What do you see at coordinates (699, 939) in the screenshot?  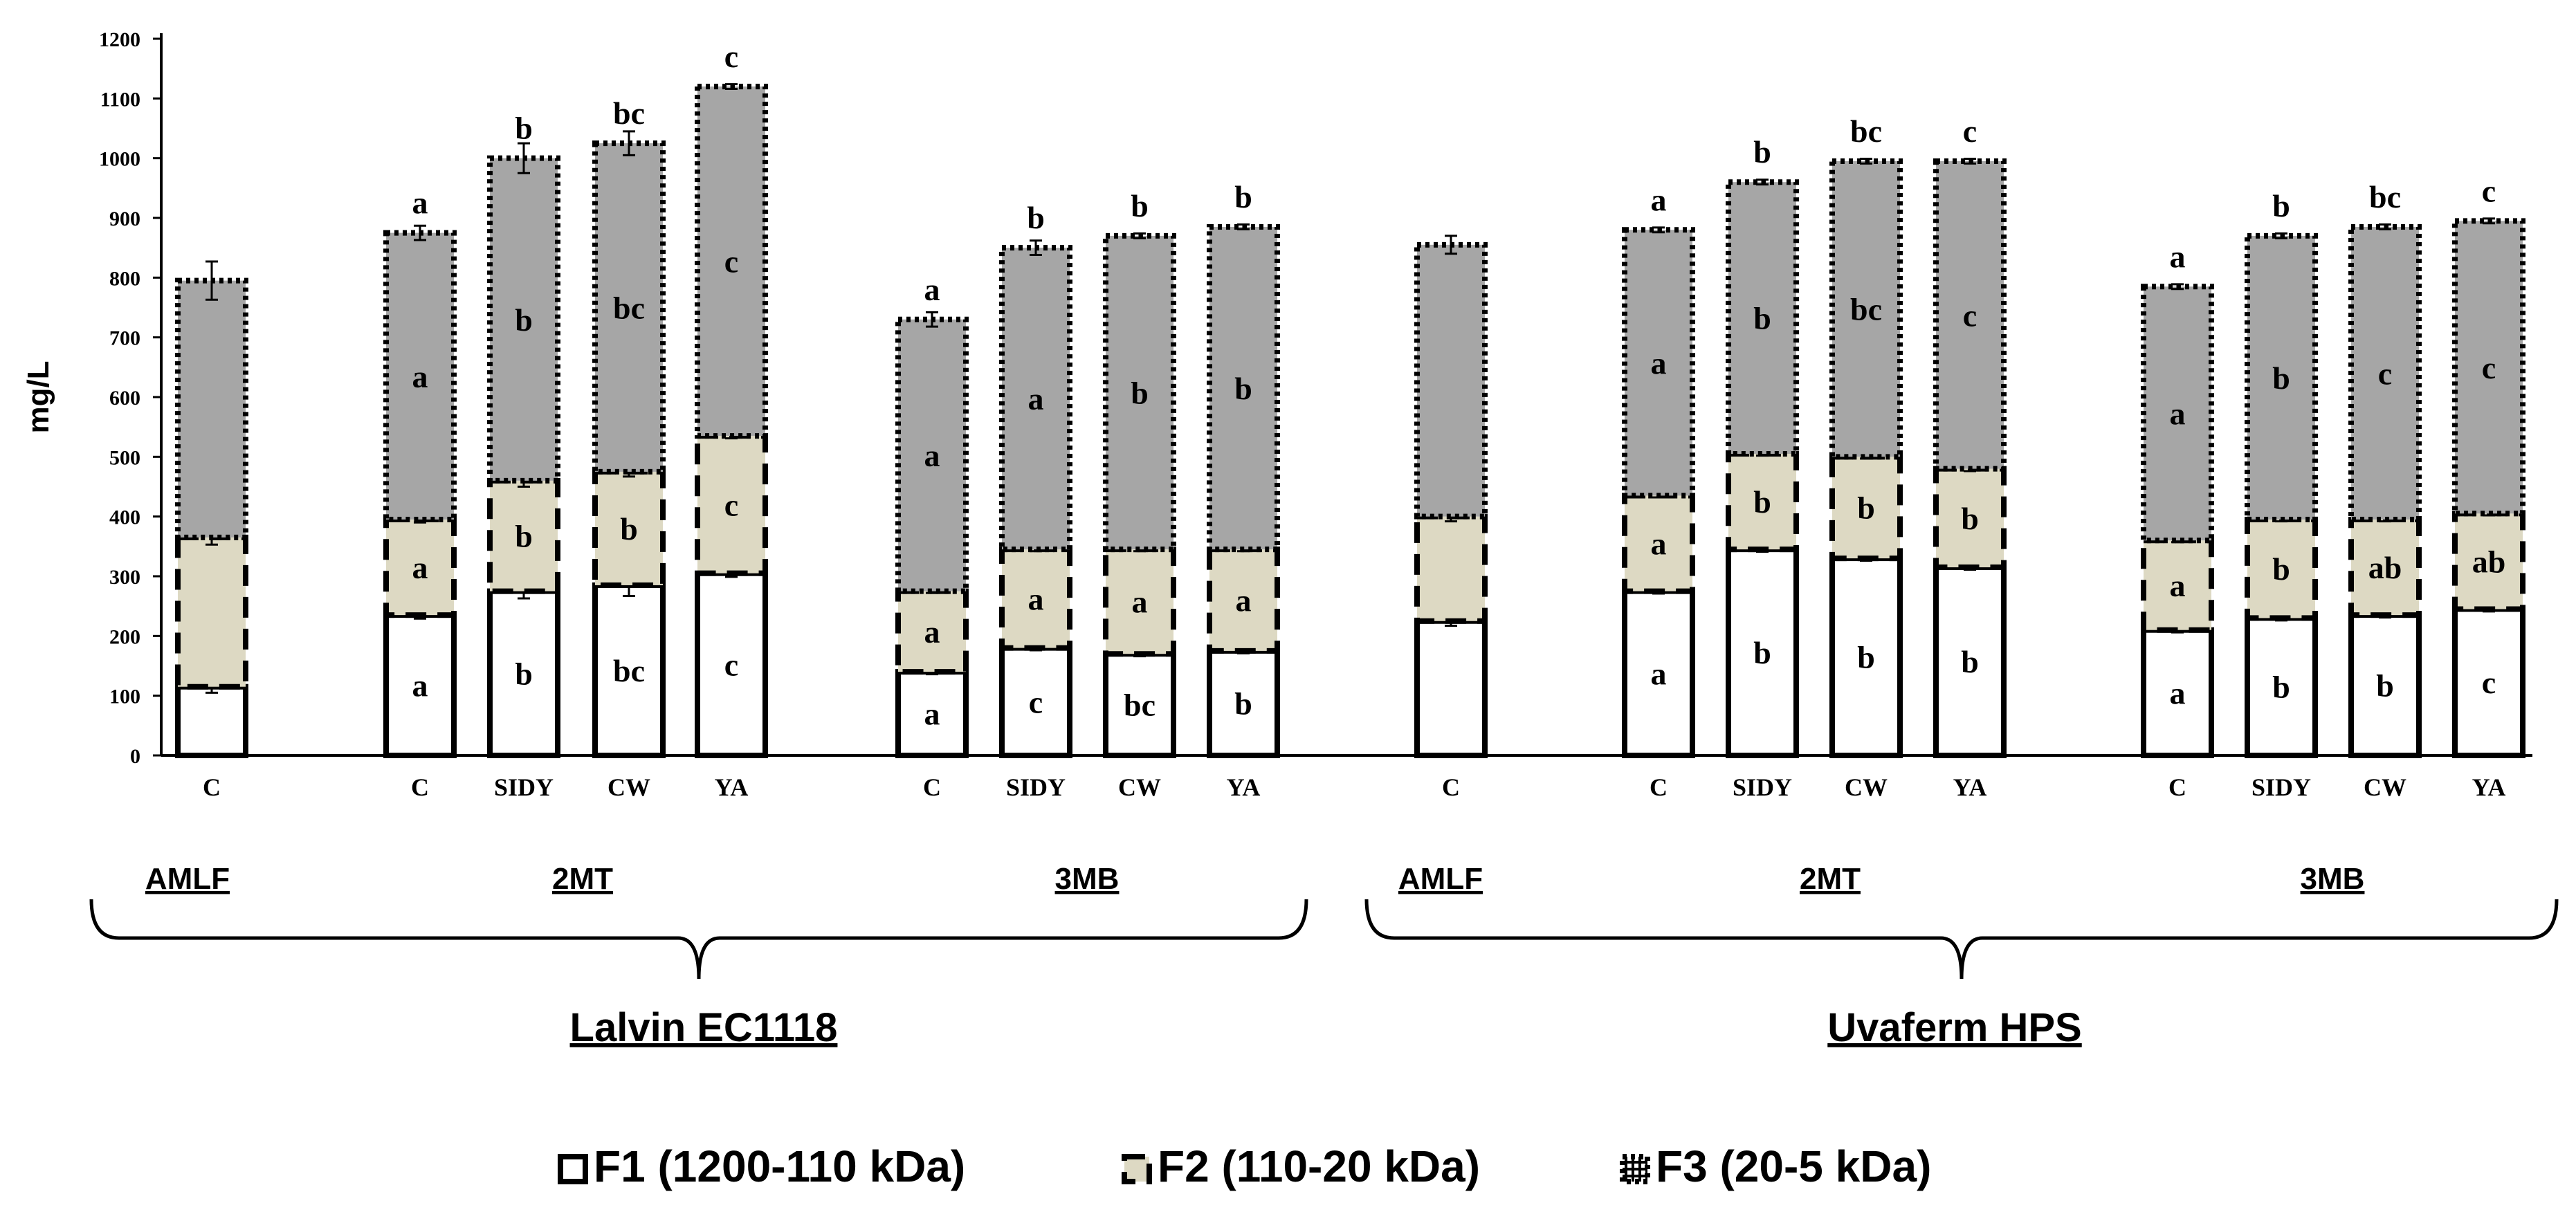 I see `brace-lalvin` at bounding box center [699, 939].